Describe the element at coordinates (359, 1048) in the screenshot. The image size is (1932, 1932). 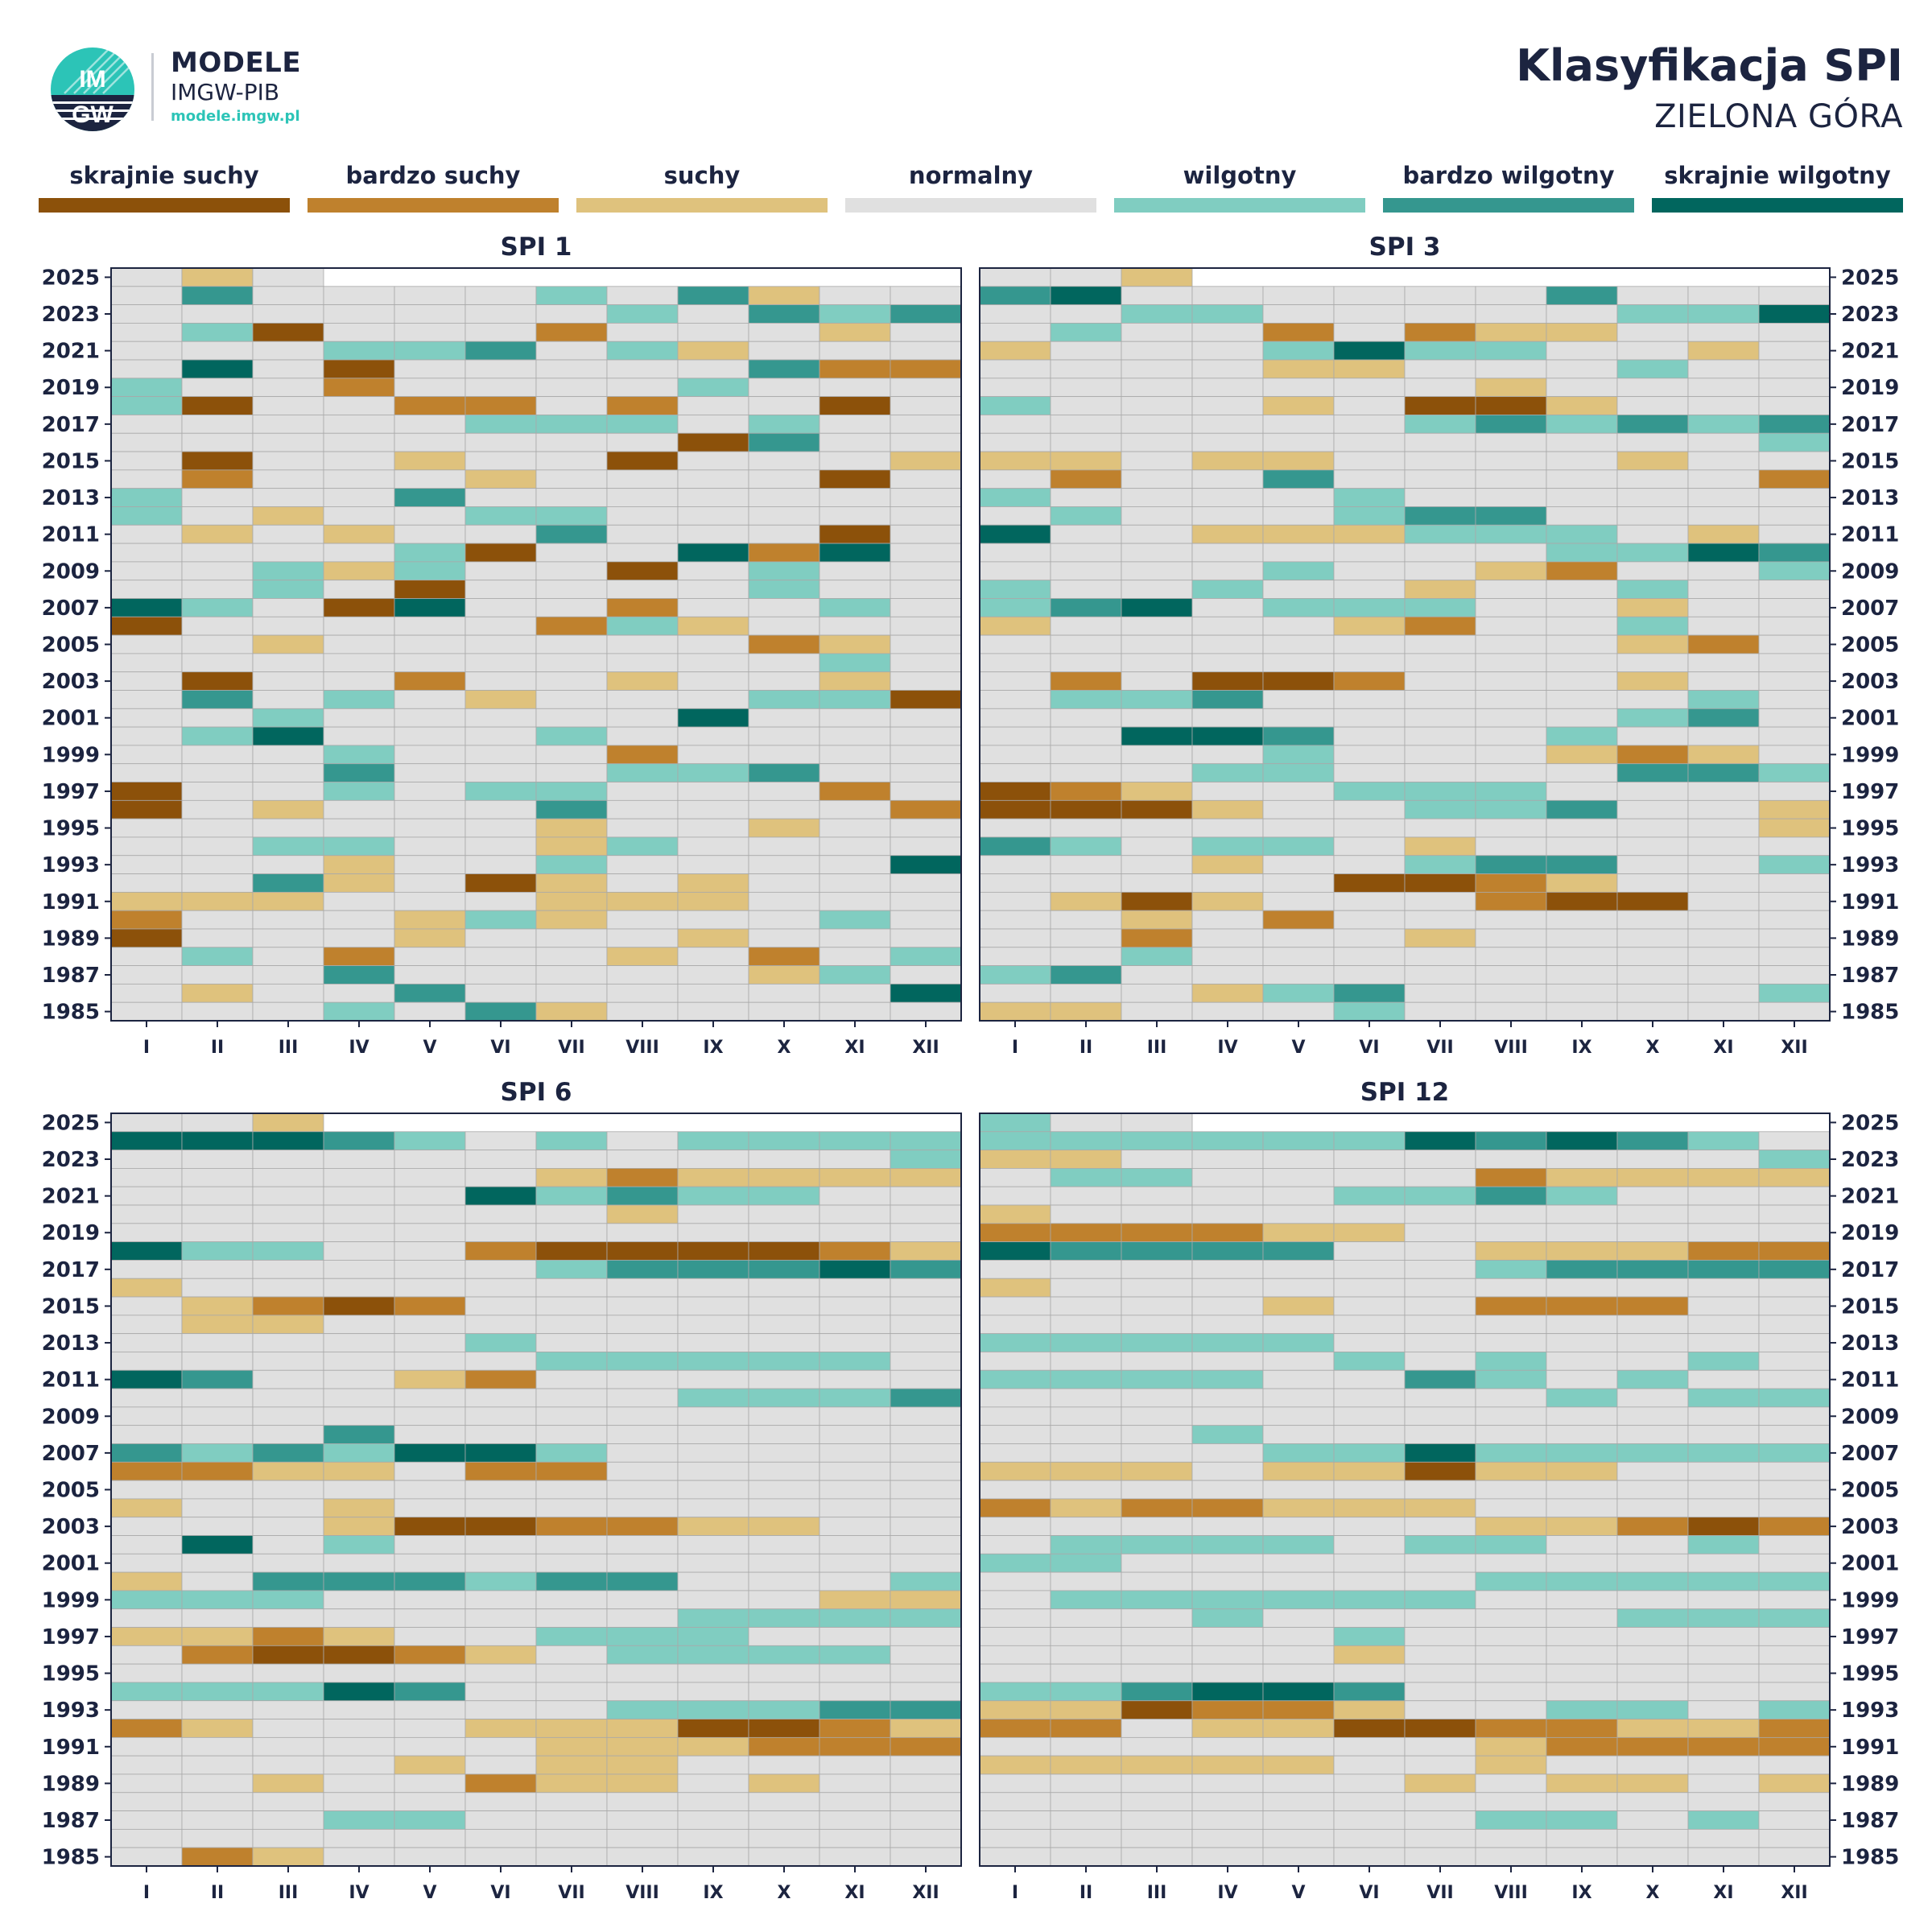
I see `x-tick-label: IV` at that location.